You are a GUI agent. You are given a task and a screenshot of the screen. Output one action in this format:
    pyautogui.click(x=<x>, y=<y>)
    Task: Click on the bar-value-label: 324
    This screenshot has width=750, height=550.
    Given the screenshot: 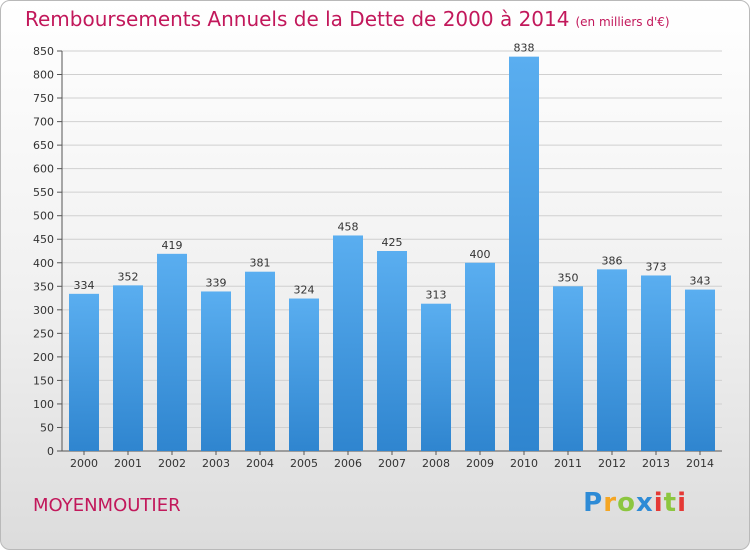 What is the action you would take?
    pyautogui.click(x=304, y=290)
    